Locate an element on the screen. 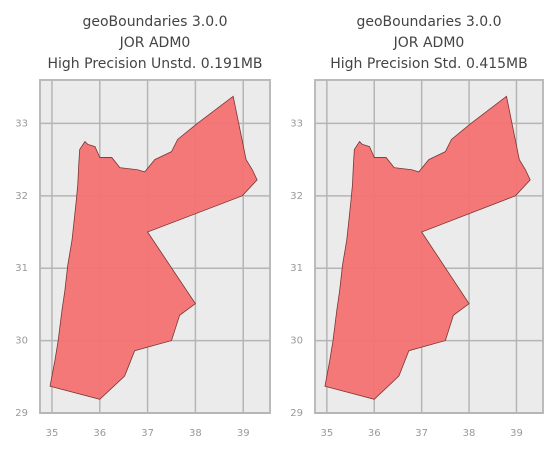 The width and height of the screenshot is (556, 458). chart-title: High Precision Unstd. 0.191MB is located at coordinates (155, 64).